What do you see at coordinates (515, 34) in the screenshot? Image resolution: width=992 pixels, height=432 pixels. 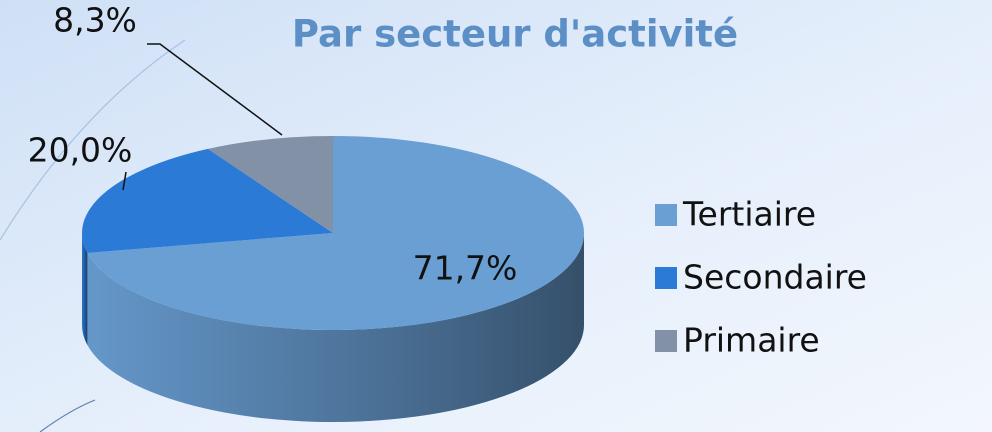 I see `chart-title: Par secteur d'activité` at bounding box center [515, 34].